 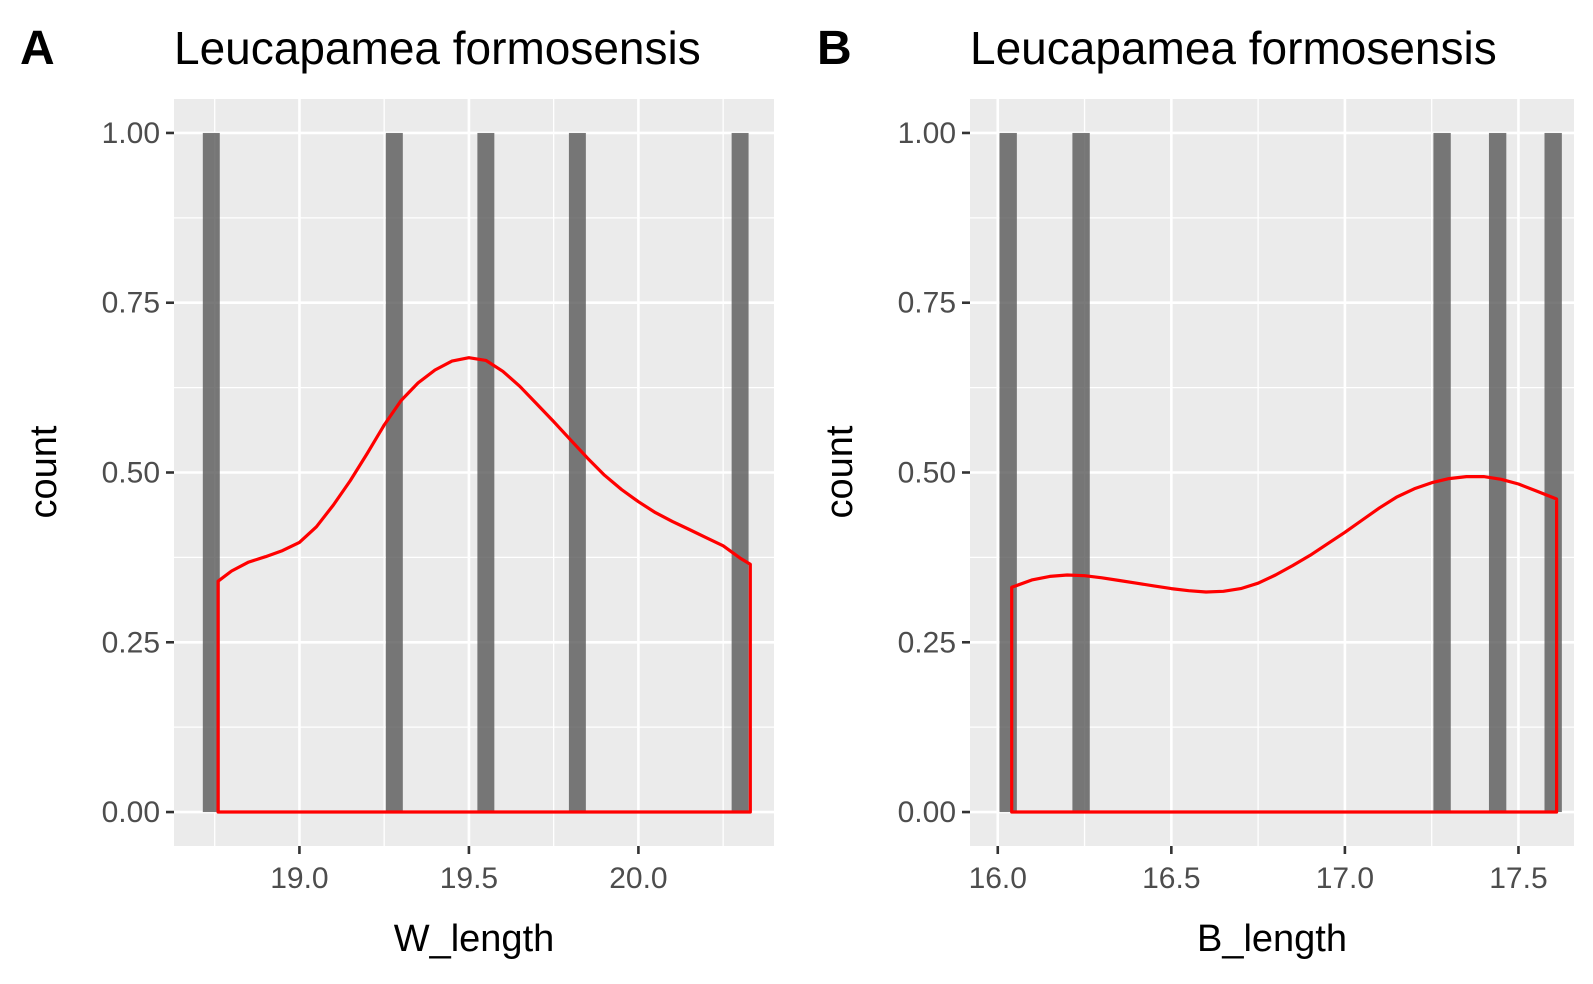 I want to click on panel-b-letter: B, so click(x=834, y=48).